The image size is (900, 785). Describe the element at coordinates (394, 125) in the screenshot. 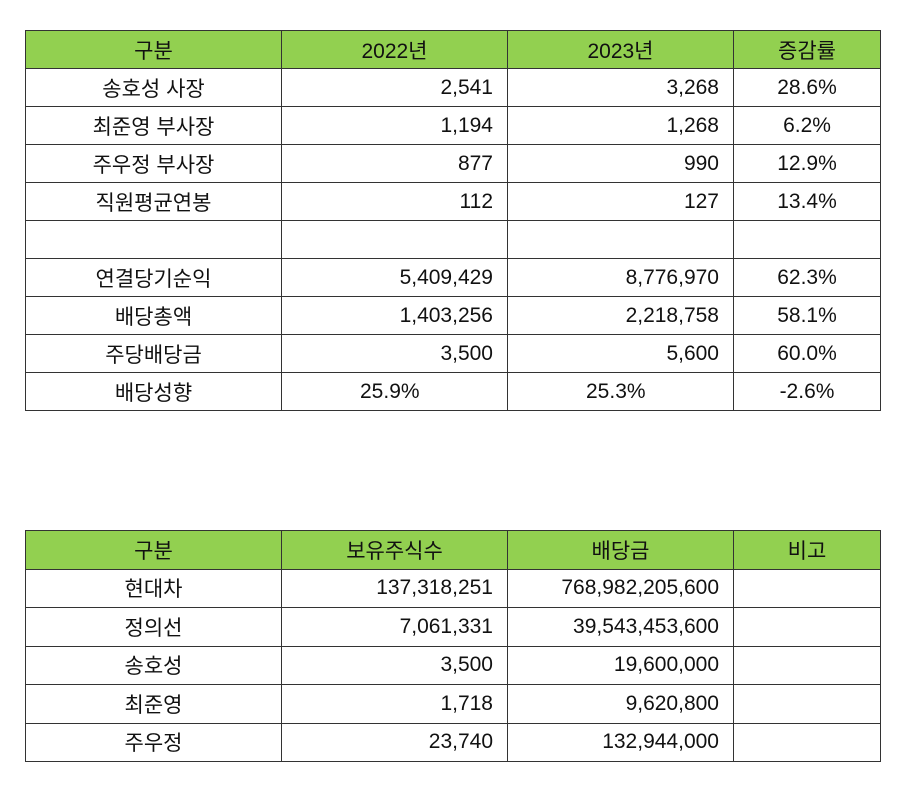

I see `table-cell: 1,194` at that location.